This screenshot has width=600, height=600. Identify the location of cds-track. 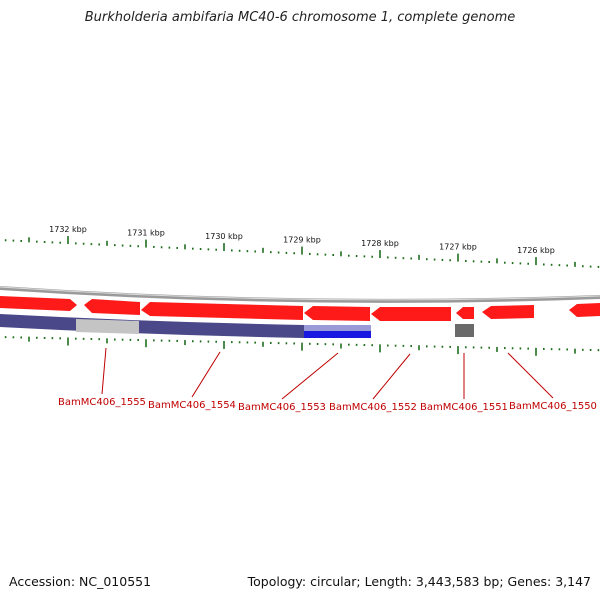
(237, 326).